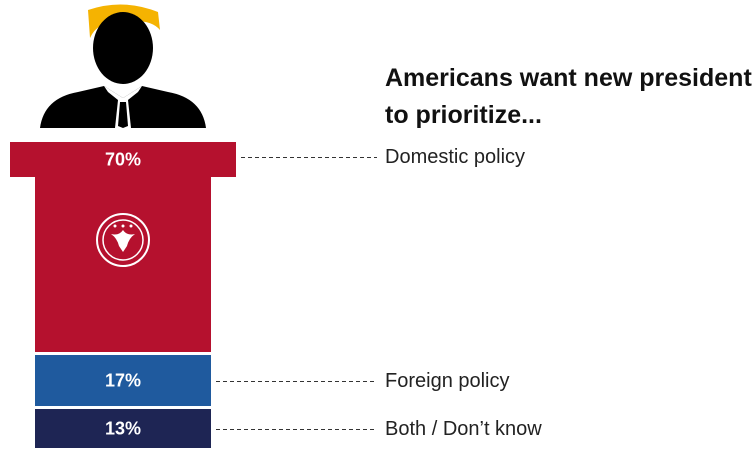 The height and width of the screenshot is (452, 756). What do you see at coordinates (463, 429) in the screenshot?
I see `category-label: Both / Don’t know` at bounding box center [463, 429].